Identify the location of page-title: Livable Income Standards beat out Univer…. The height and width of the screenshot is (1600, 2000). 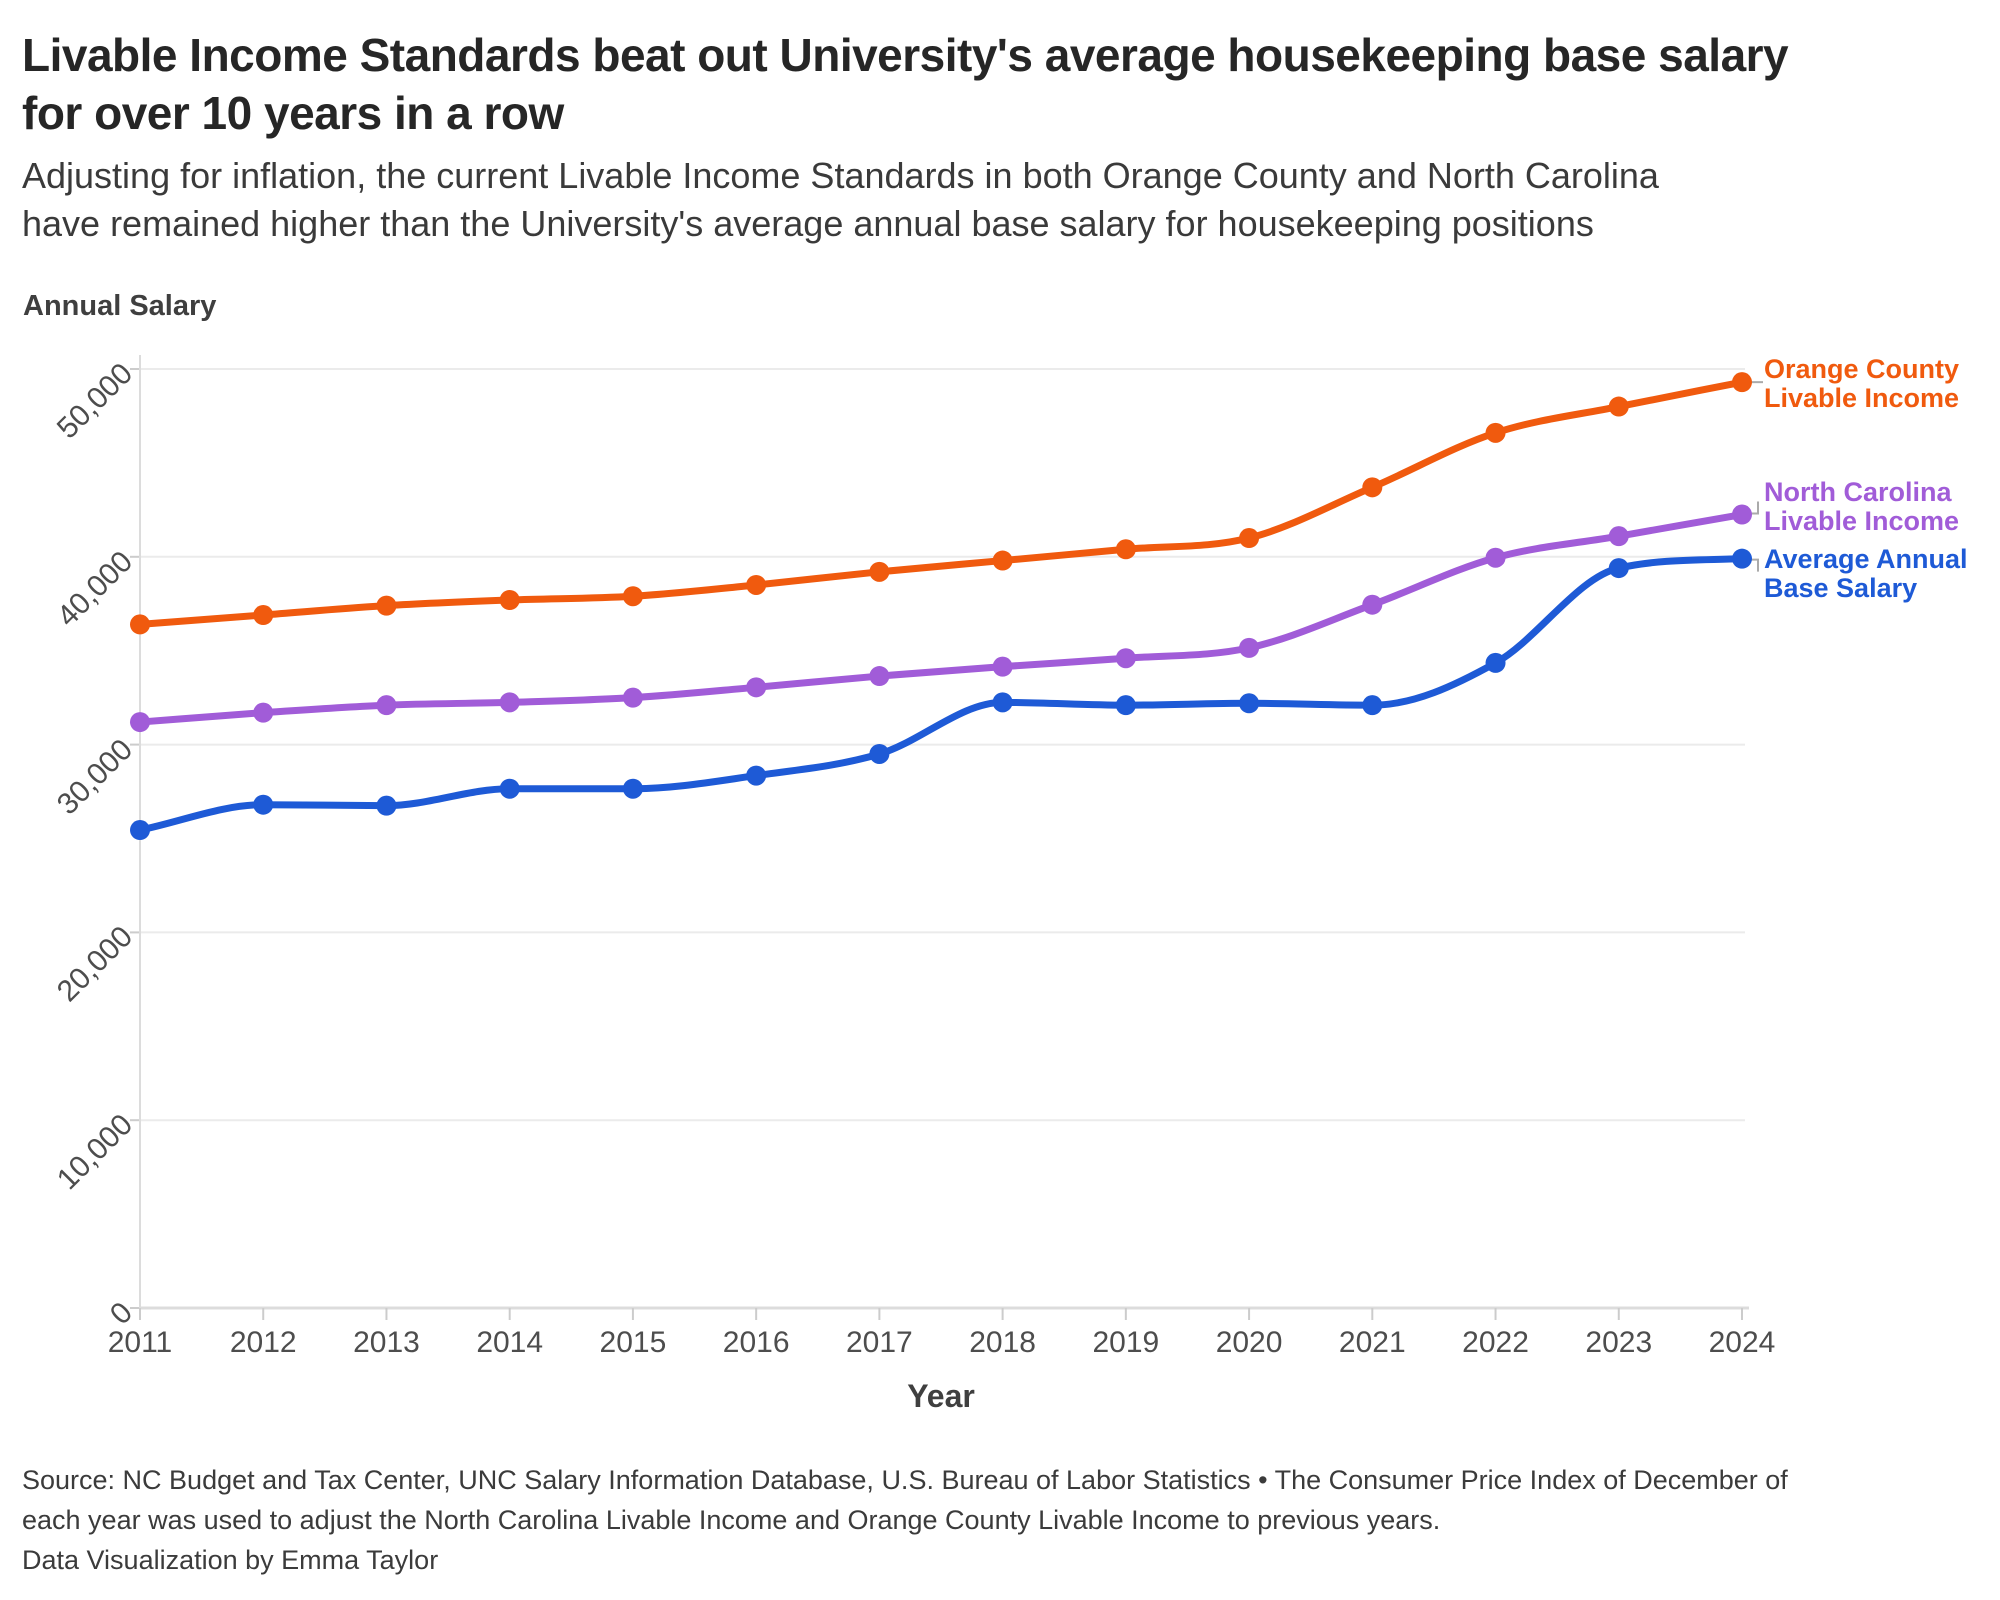
(1003, 84).